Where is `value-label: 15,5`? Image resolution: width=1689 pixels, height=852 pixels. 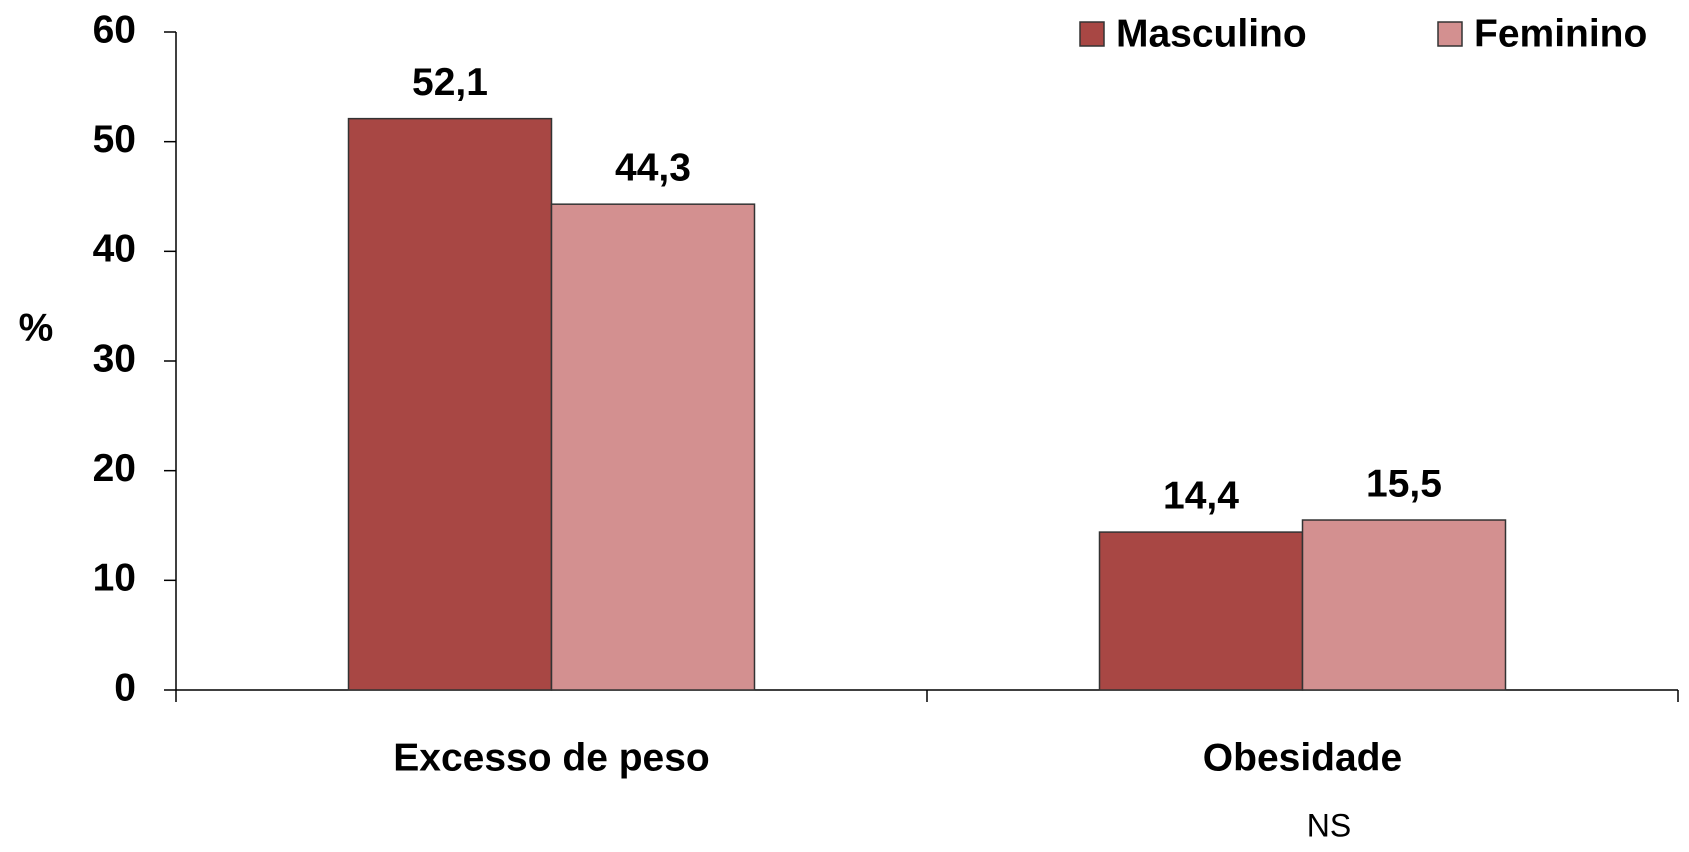 value-label: 15,5 is located at coordinates (1404, 483).